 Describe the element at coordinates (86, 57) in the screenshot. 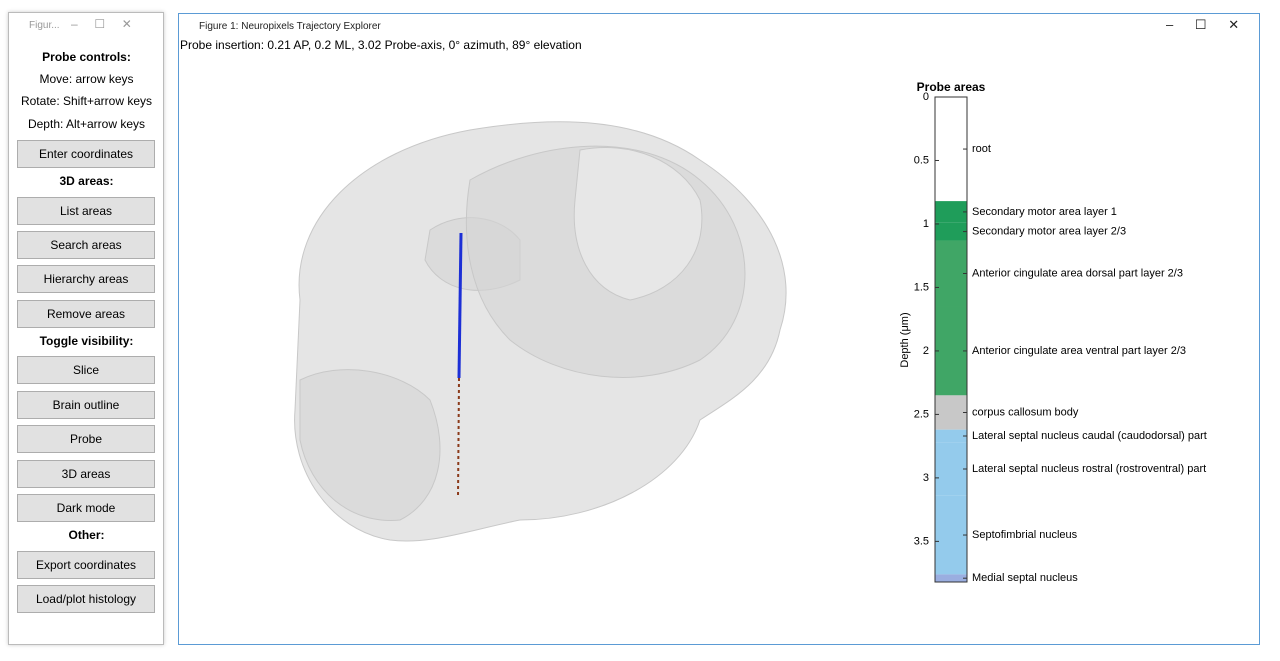

I see `section-header: Probe controls:` at that location.